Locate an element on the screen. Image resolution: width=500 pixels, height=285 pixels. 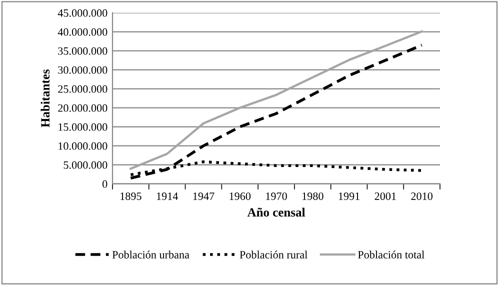
x-tick-label: 2010 is located at coordinates (421, 196).